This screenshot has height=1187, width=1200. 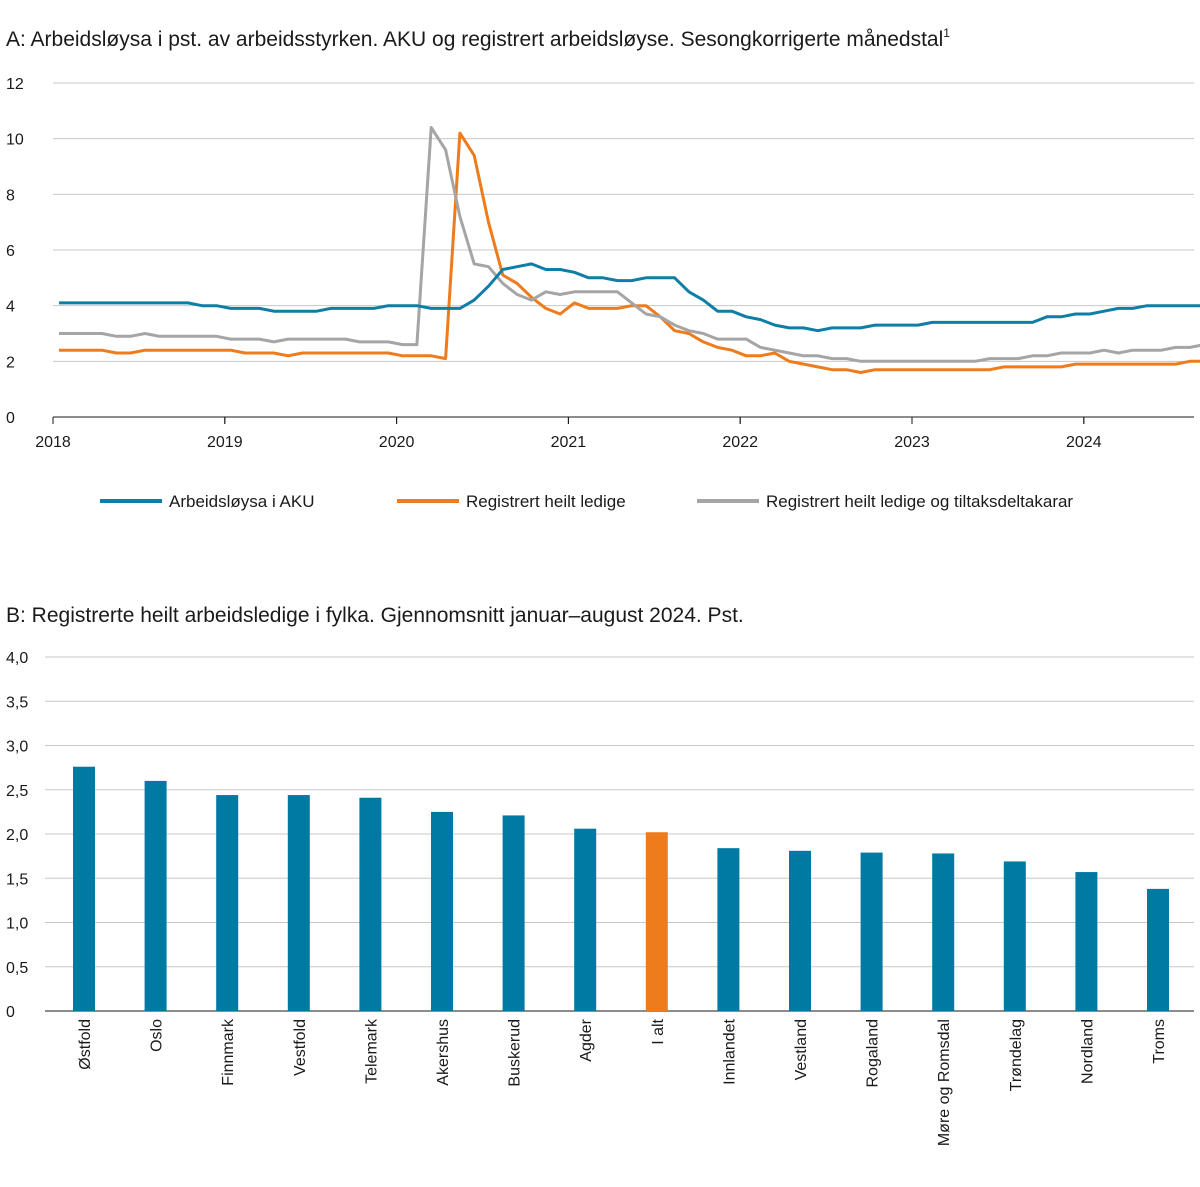 What do you see at coordinates (513, 913) in the screenshot?
I see `bar-buskerud` at bounding box center [513, 913].